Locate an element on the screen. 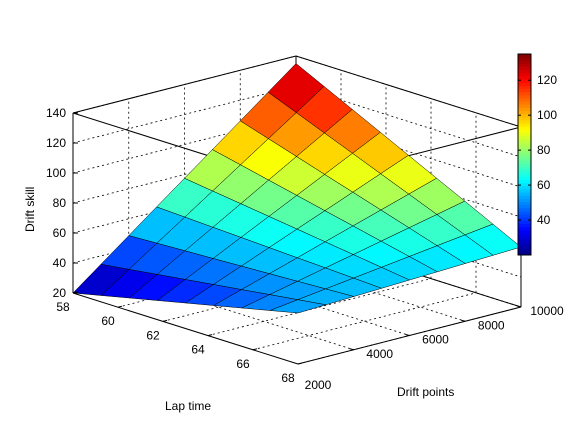  colorbar-tick-label: 40 is located at coordinates (544, 220).